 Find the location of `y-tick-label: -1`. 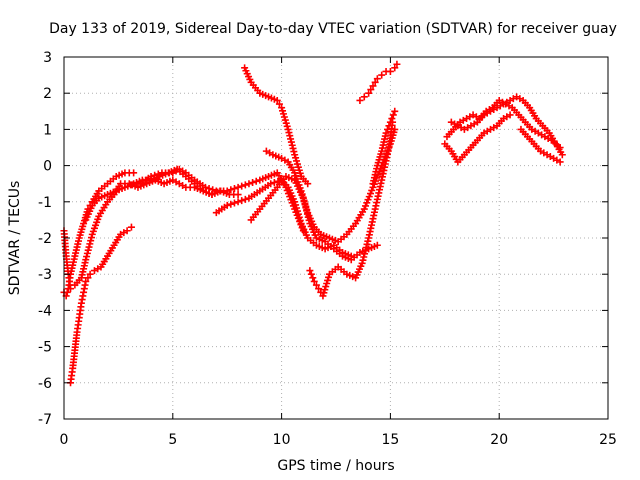

y-tick-label: -1 is located at coordinates (45, 203).